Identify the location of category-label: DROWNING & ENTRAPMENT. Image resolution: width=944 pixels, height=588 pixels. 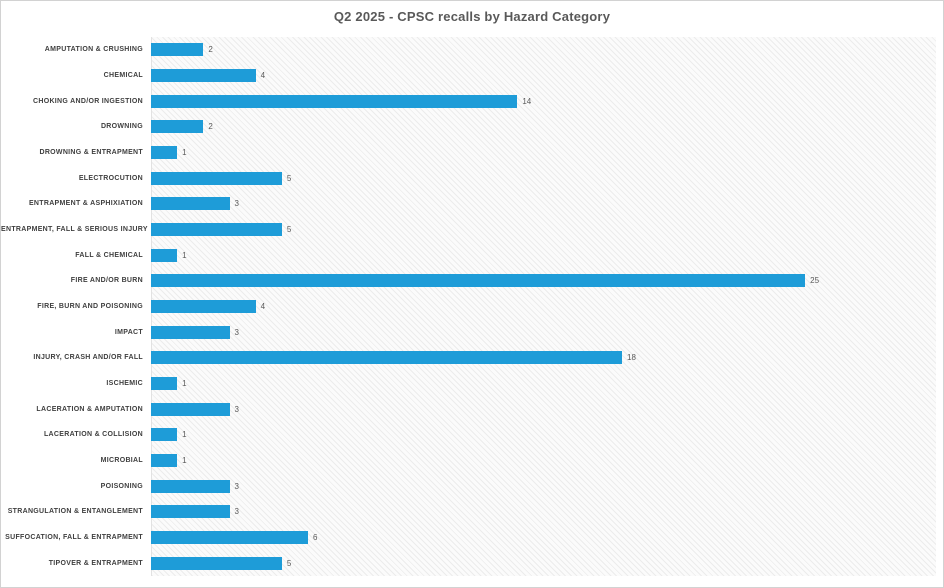
(91, 153).